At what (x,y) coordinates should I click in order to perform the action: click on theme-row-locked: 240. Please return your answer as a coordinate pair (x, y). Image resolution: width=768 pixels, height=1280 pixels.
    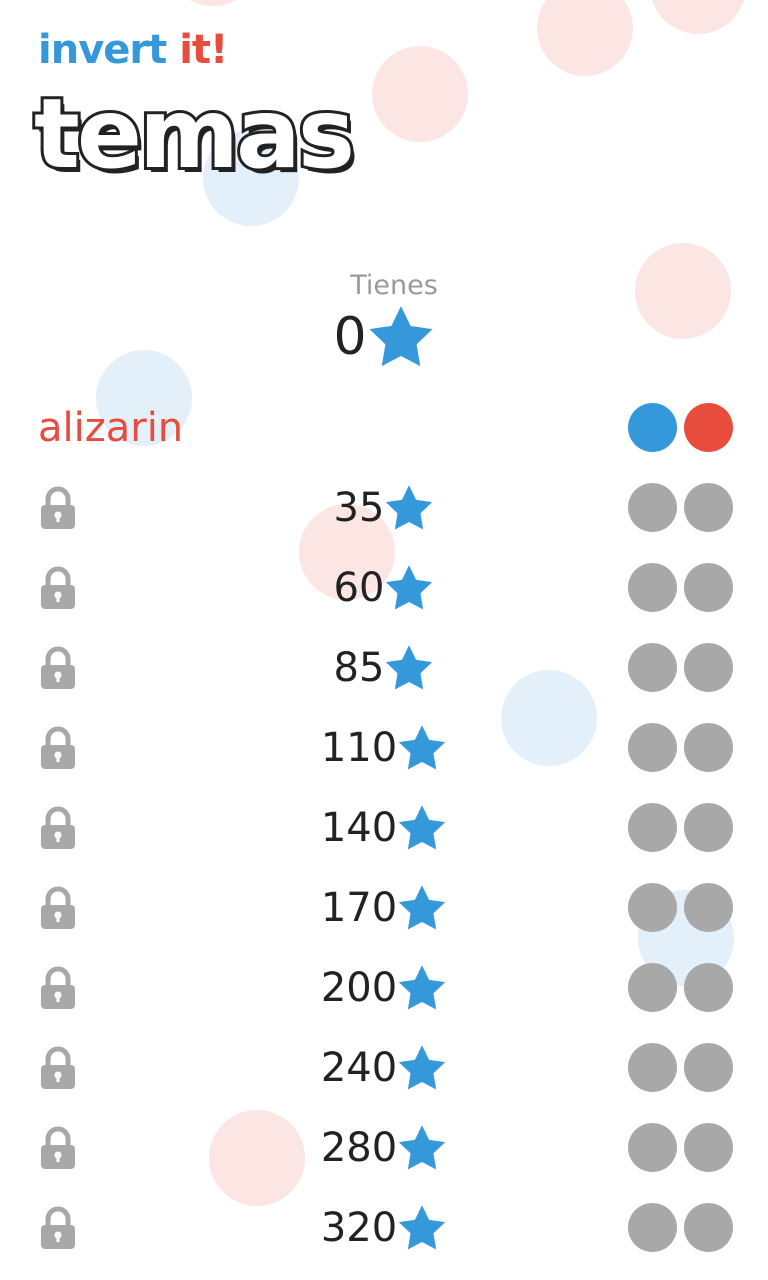
    Looking at the image, I should click on (384, 1068).